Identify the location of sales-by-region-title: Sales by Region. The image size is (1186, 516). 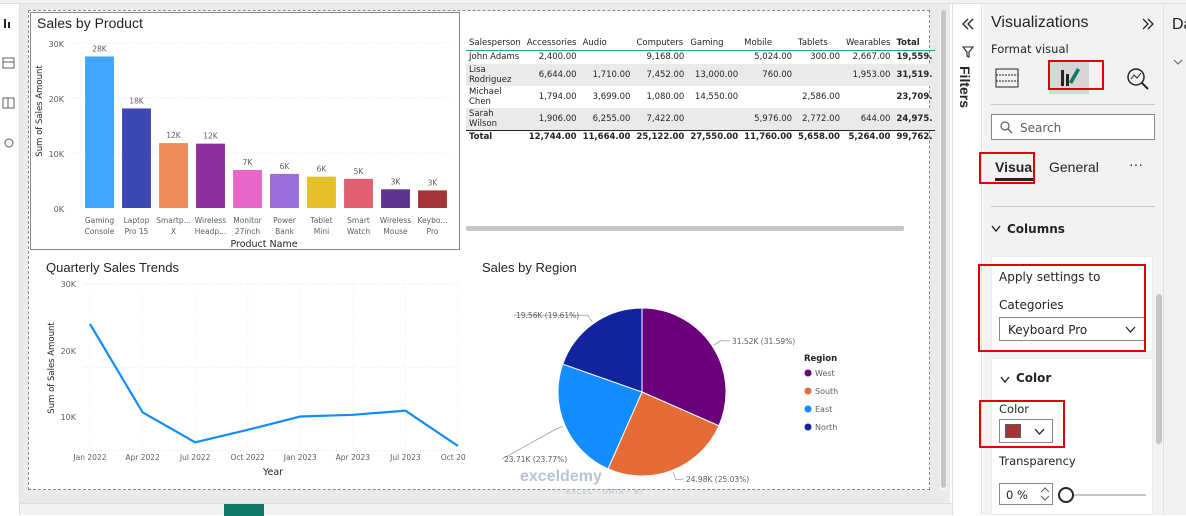
(529, 267).